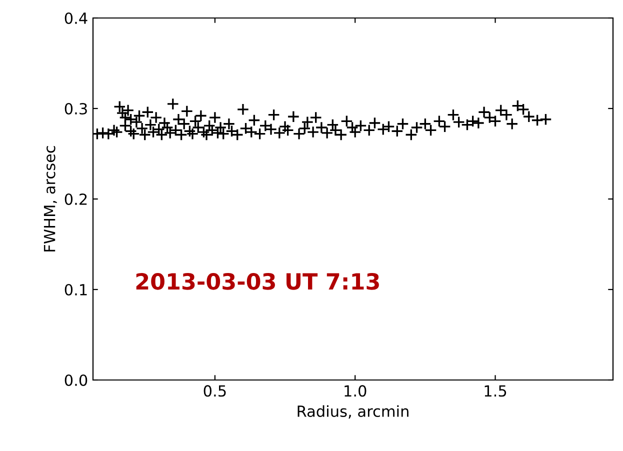 This screenshot has height=451, width=623. Describe the element at coordinates (76, 380) in the screenshot. I see `y-tick-label: 0.0` at that location.